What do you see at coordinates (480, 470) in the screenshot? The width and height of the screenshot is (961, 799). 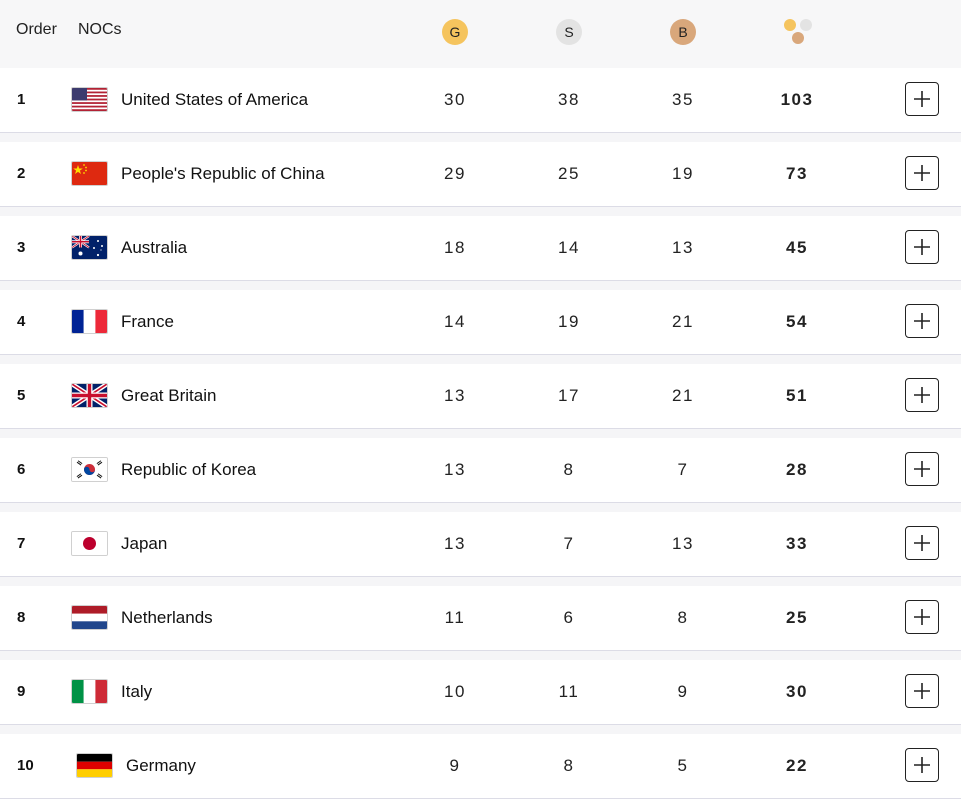 I see `table-row: 6 Republic of Korea 13 8 7 28` at bounding box center [480, 470].